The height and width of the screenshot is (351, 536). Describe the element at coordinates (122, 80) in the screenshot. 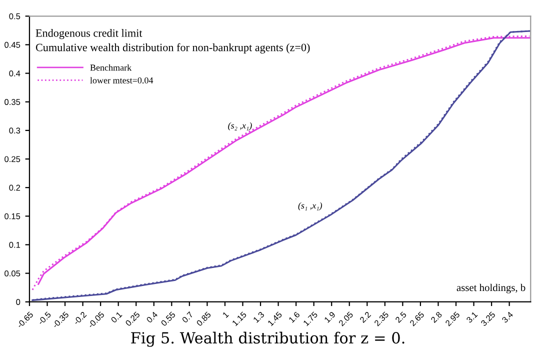

I see `legend-label: lower mtest=0.04` at that location.